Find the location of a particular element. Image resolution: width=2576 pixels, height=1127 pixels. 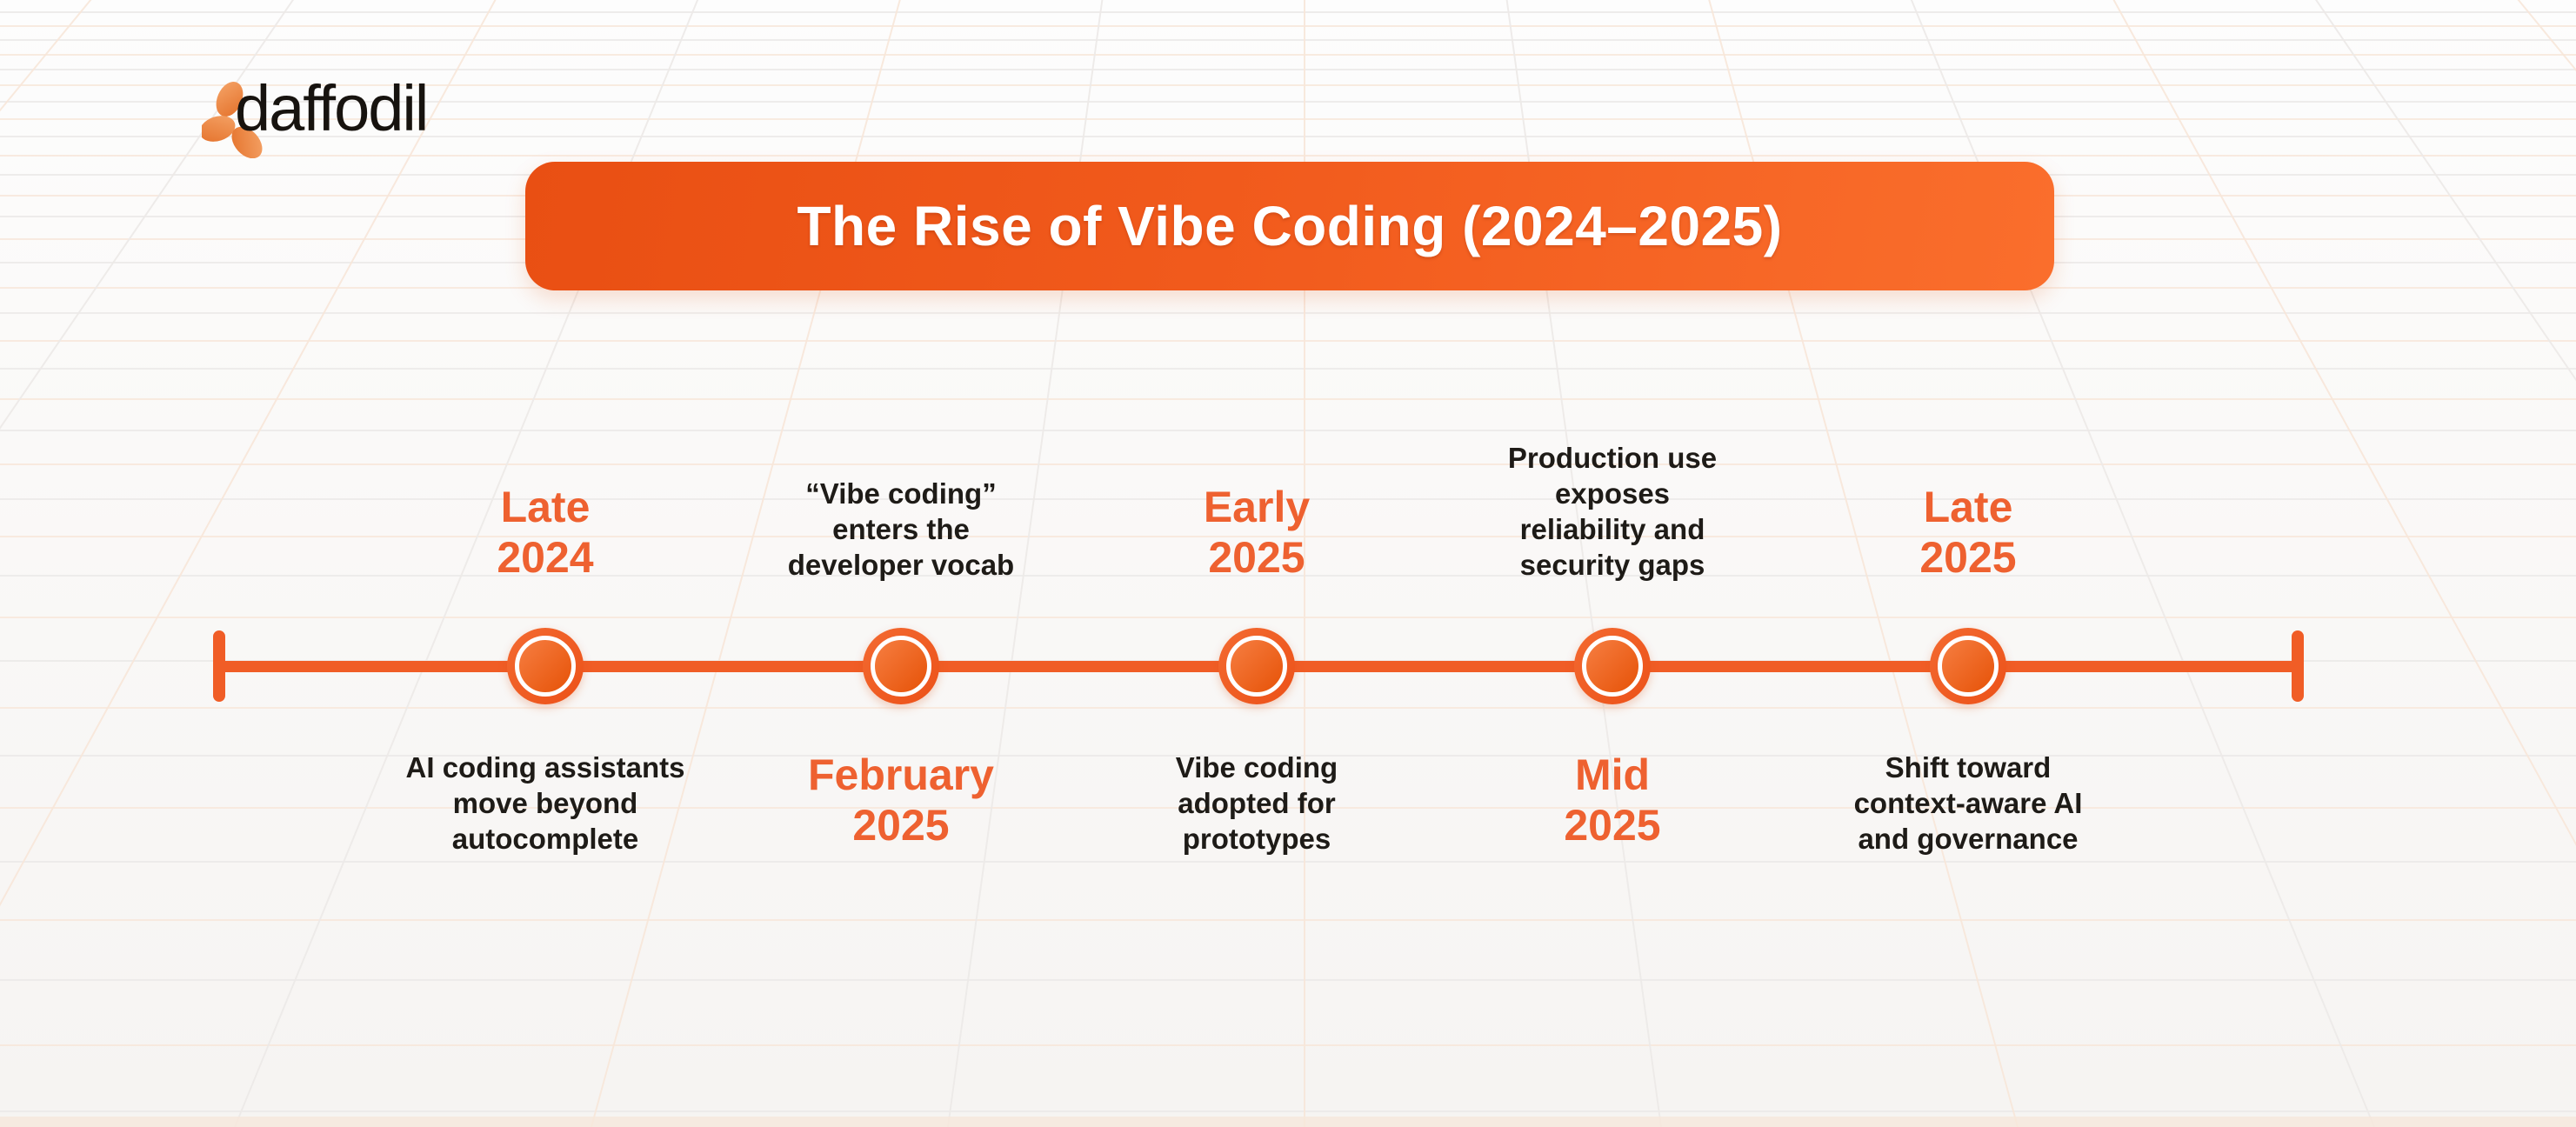

milestone-3-above: Early 2025 is located at coordinates (1257, 506).